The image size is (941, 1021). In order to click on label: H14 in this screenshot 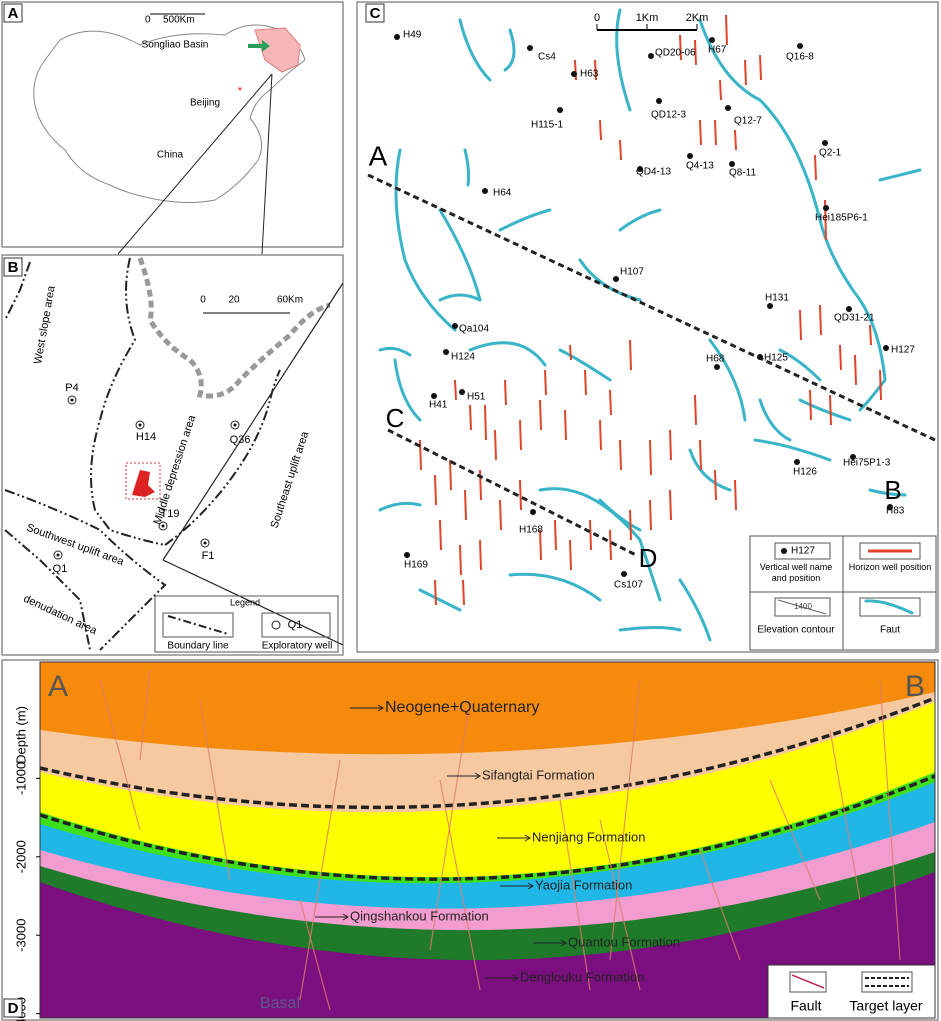, I will do `click(146, 437)`.